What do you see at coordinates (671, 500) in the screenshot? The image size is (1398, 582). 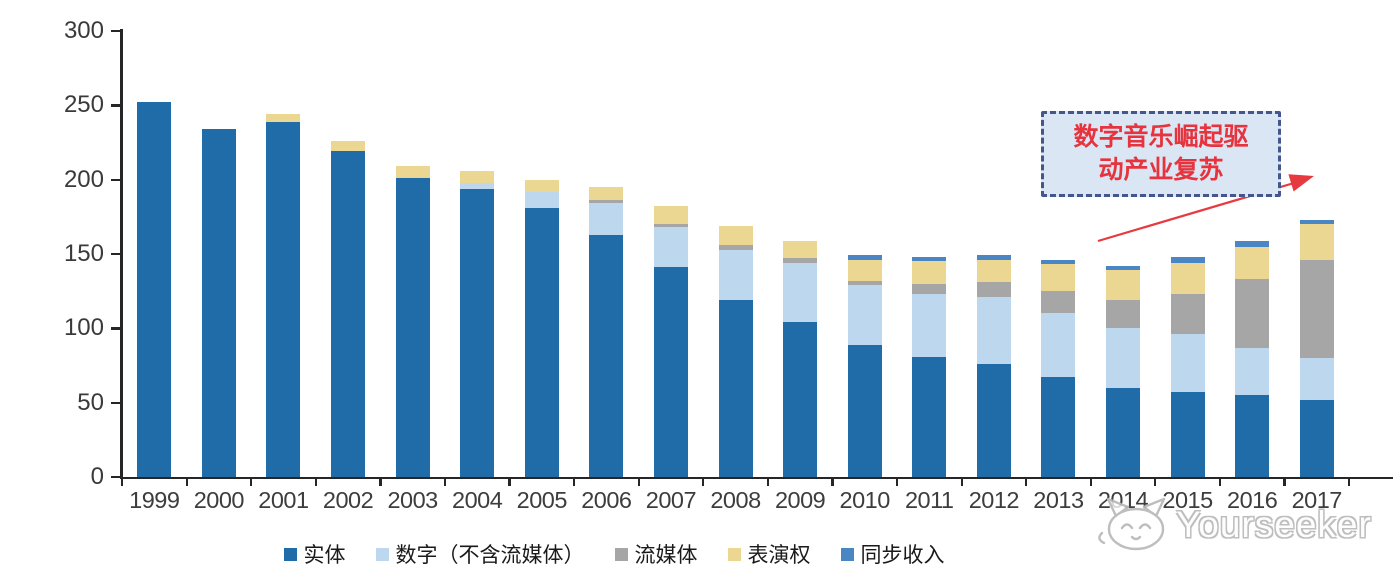 I see `x-axis-label: 2007` at bounding box center [671, 500].